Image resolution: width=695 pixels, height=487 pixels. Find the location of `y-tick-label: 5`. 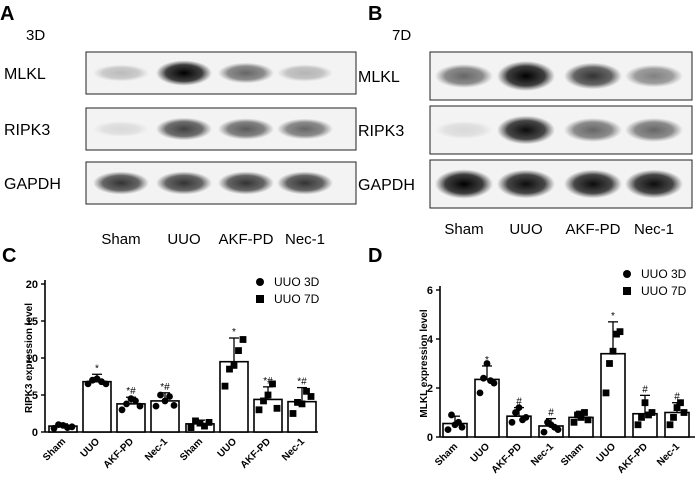

y-tick-label: 5 is located at coordinates (35, 396).